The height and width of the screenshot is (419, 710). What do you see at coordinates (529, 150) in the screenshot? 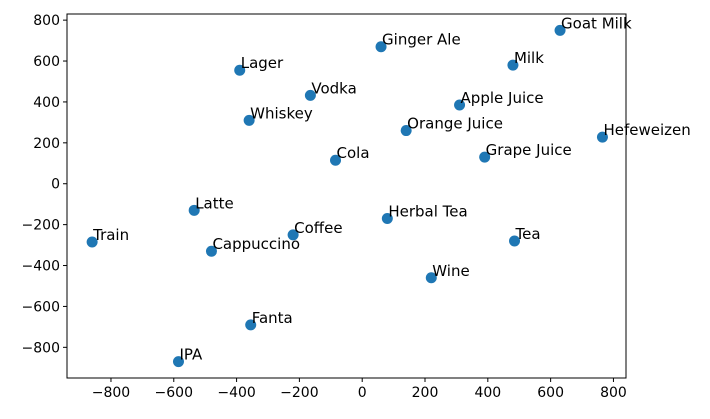
I see `data-label: Grape Juice` at bounding box center [529, 150].